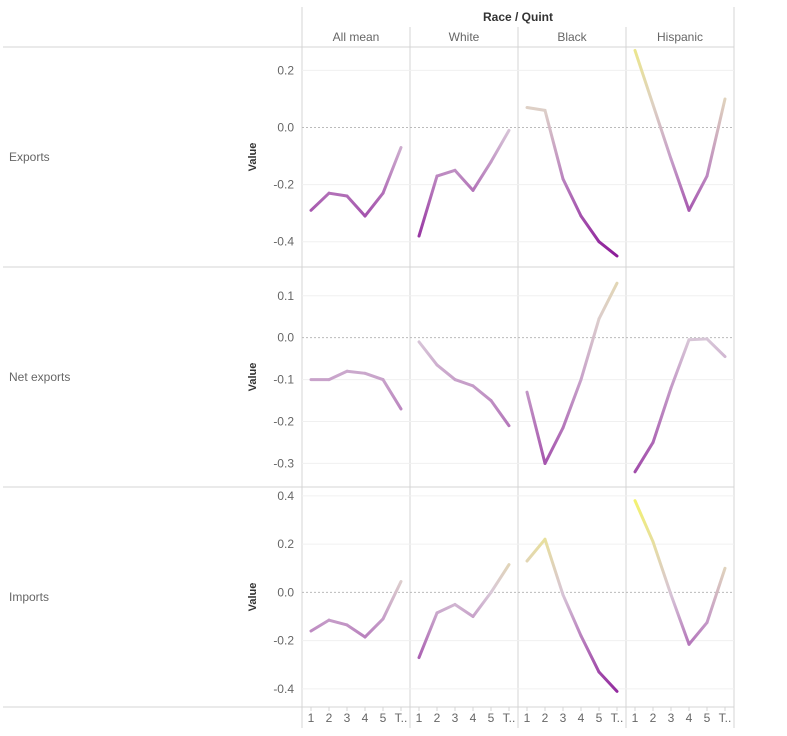 This screenshot has height=736, width=787. I want to click on column-header-title: Race / Quint, so click(518, 17).